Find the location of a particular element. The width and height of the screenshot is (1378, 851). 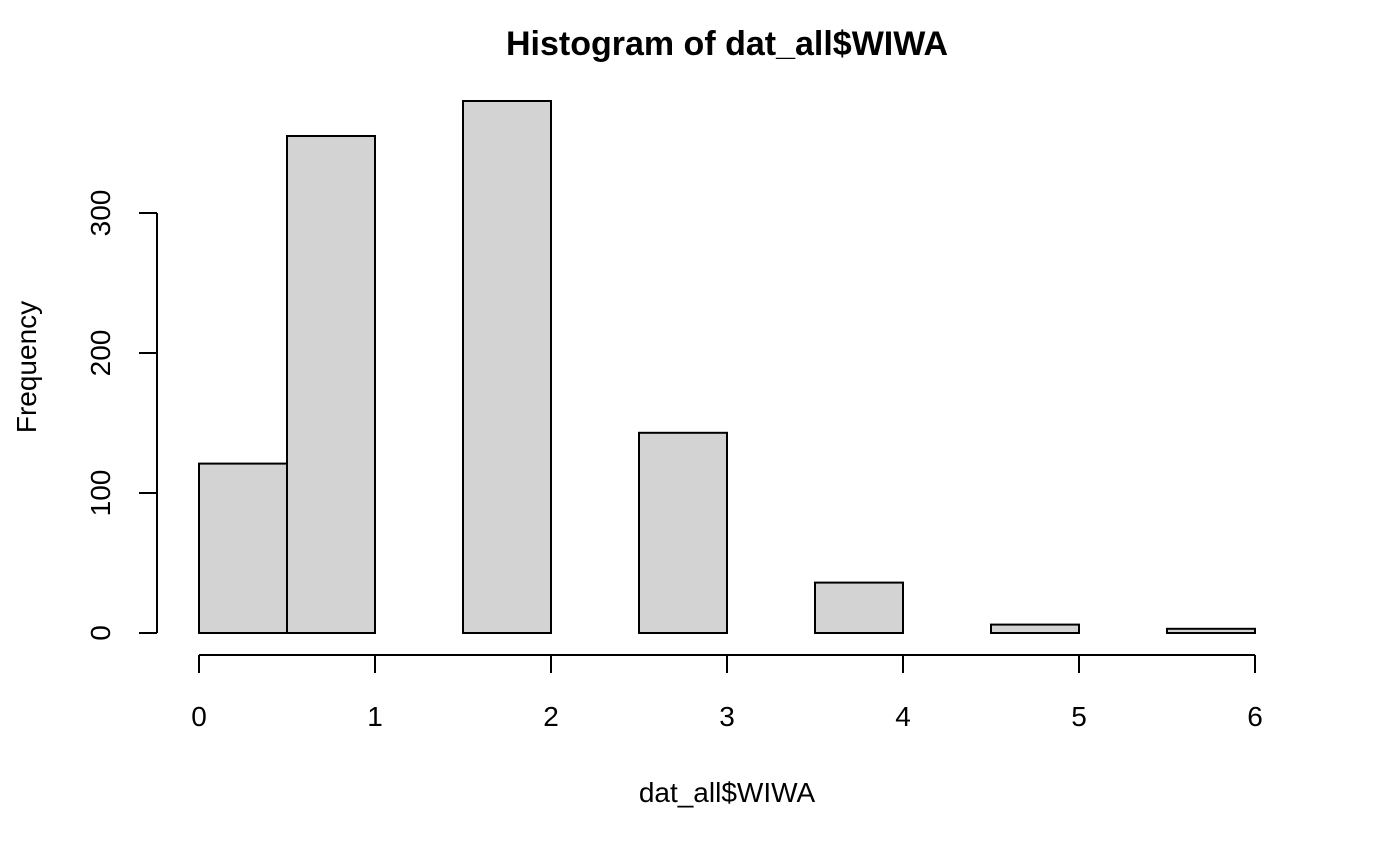

x-tick-label-4: 4 is located at coordinates (903, 716).